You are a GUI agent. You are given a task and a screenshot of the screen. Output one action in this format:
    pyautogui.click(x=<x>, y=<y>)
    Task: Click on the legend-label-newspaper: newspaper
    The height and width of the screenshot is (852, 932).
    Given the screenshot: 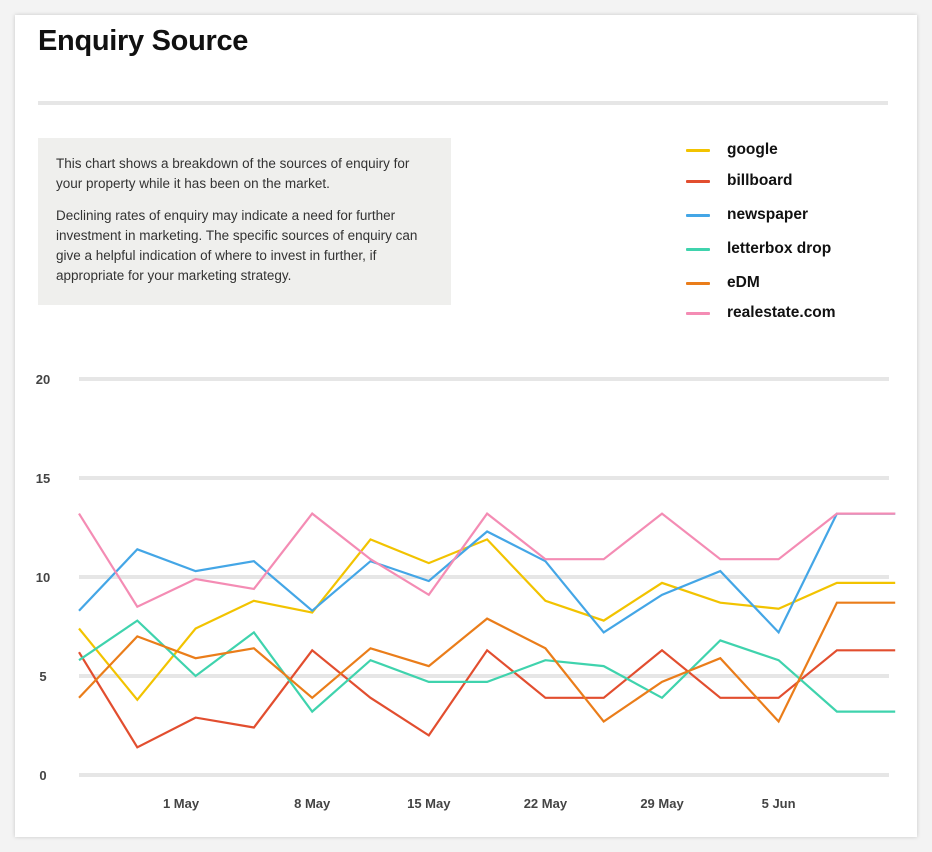 What is the action you would take?
    pyautogui.click(x=767, y=214)
    